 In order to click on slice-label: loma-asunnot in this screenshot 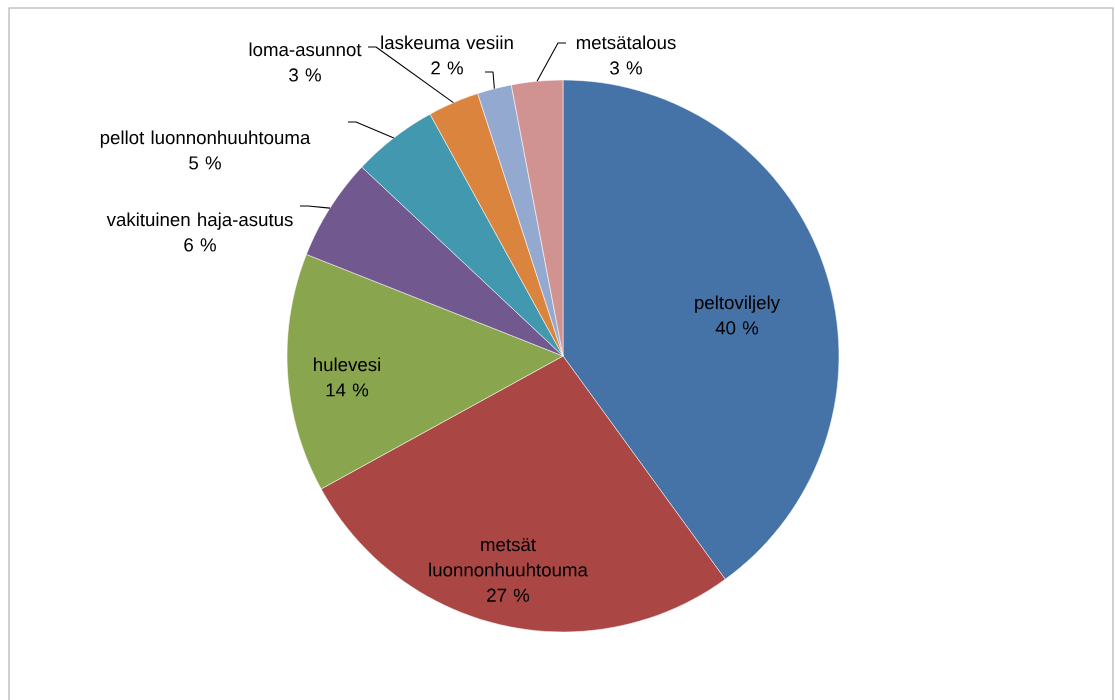, I will do `click(305, 49)`.